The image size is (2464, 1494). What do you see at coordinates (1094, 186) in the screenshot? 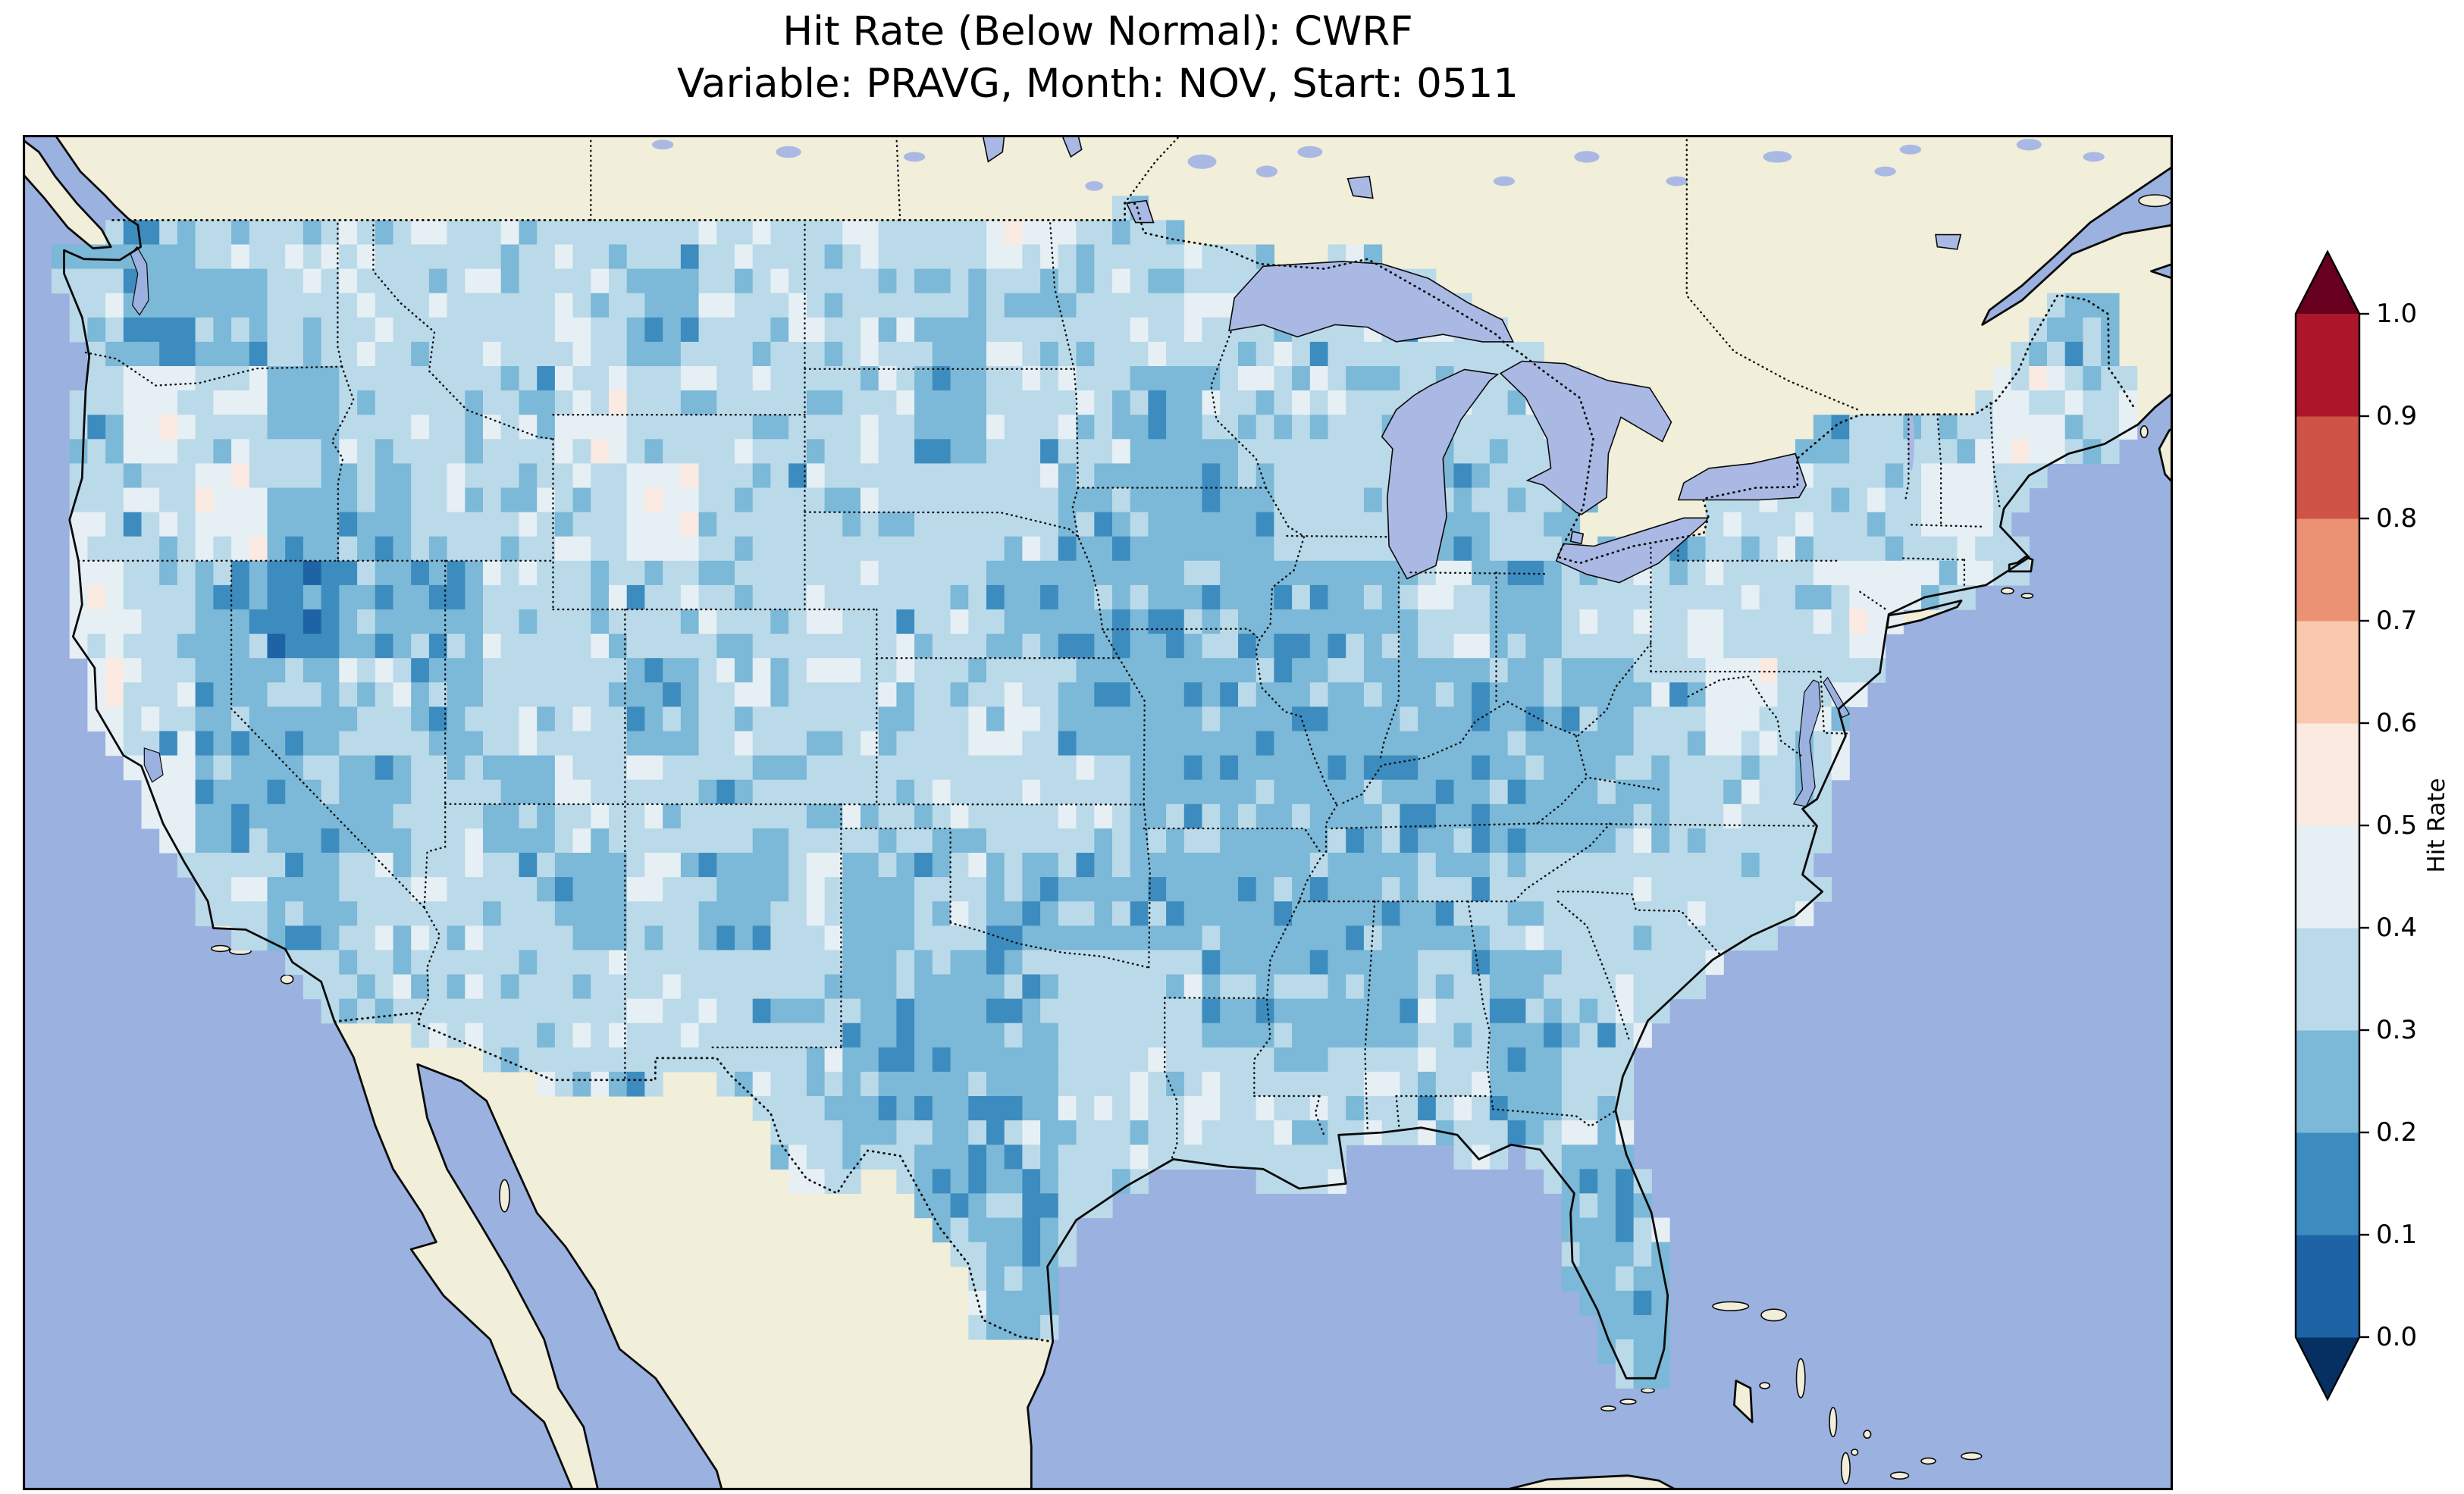
I see `small-lake` at bounding box center [1094, 186].